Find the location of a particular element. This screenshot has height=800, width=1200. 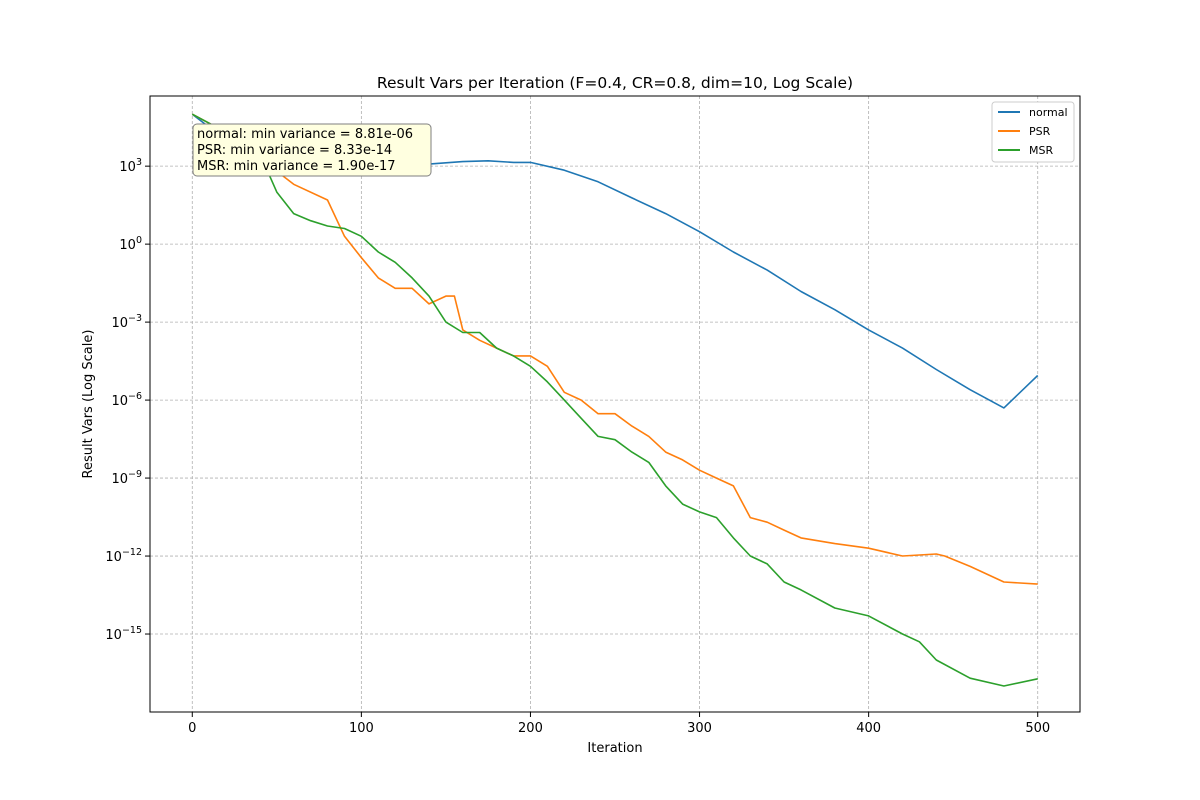

legend-box is located at coordinates (1033, 132).